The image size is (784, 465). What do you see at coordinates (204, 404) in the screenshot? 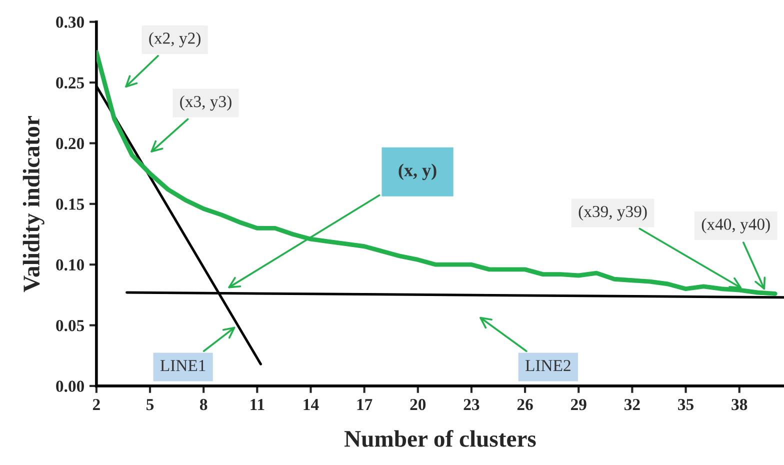
I see `x-tick-label: 8` at bounding box center [204, 404].